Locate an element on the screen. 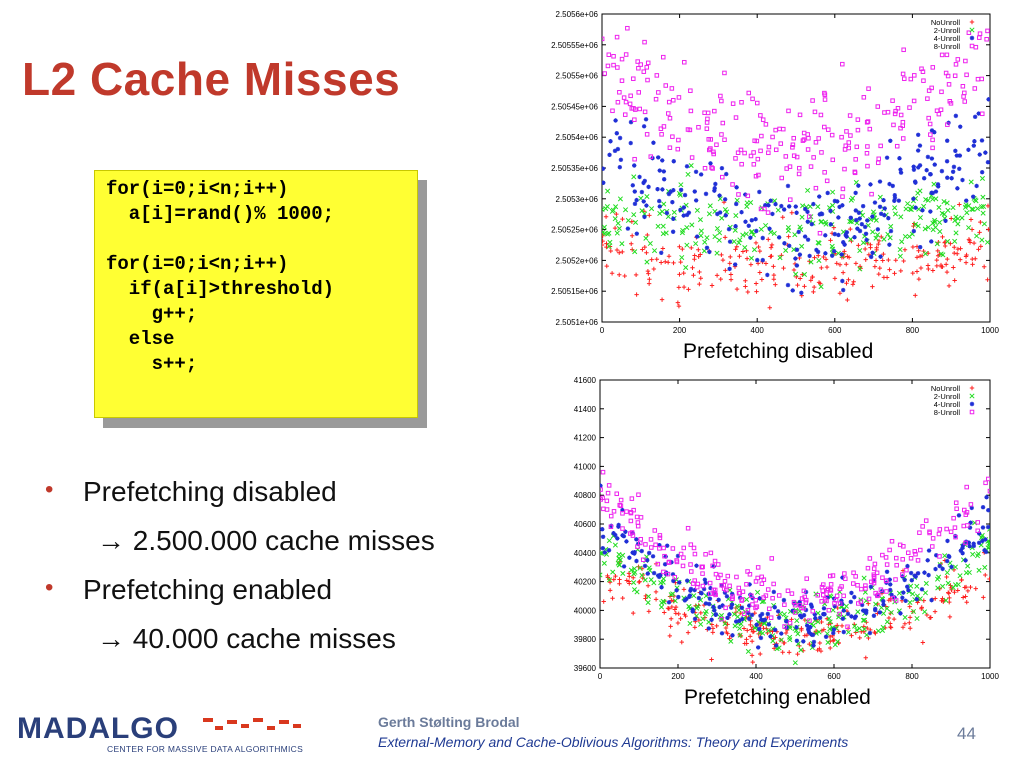 The width and height of the screenshot is (1024, 768). y-tick-label: 2.50535e+06 is located at coordinates (574, 168).